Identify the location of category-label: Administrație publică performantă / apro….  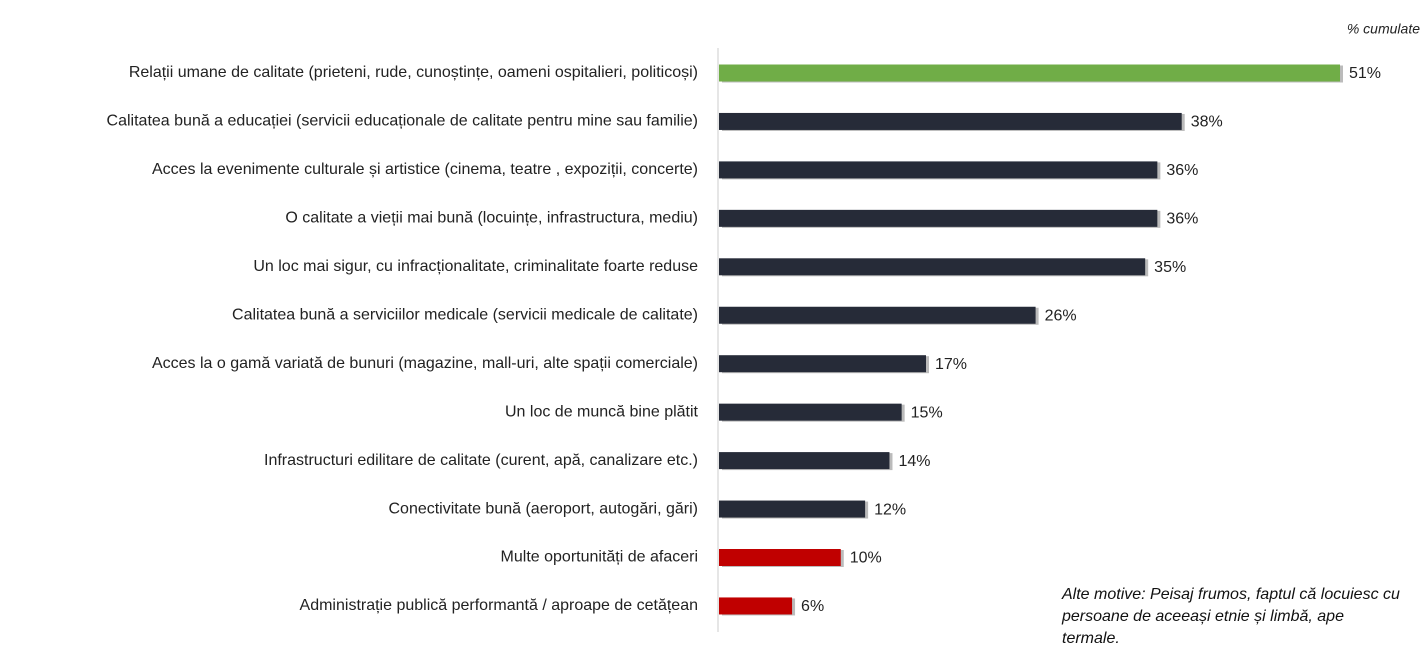
(499, 605).